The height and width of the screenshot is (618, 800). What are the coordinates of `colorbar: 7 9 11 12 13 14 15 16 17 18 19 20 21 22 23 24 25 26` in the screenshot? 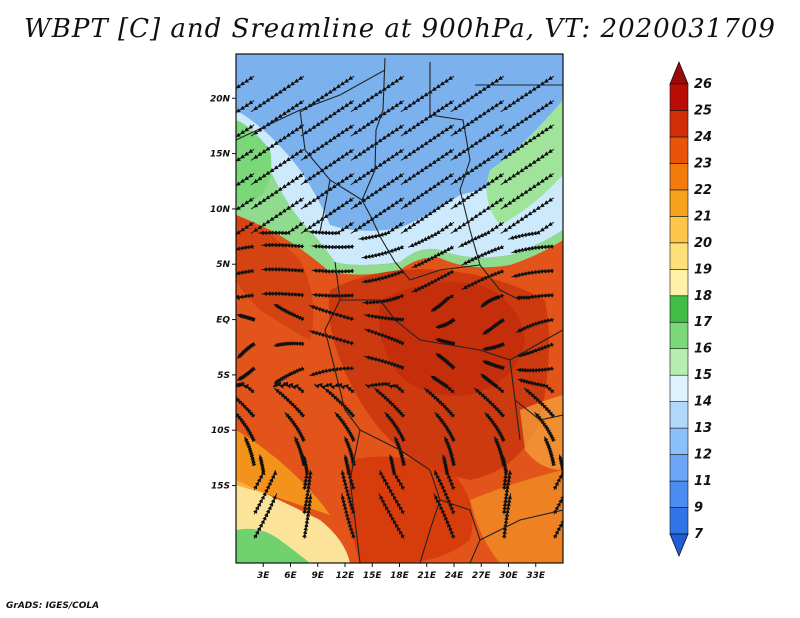 It's located at (691, 309).